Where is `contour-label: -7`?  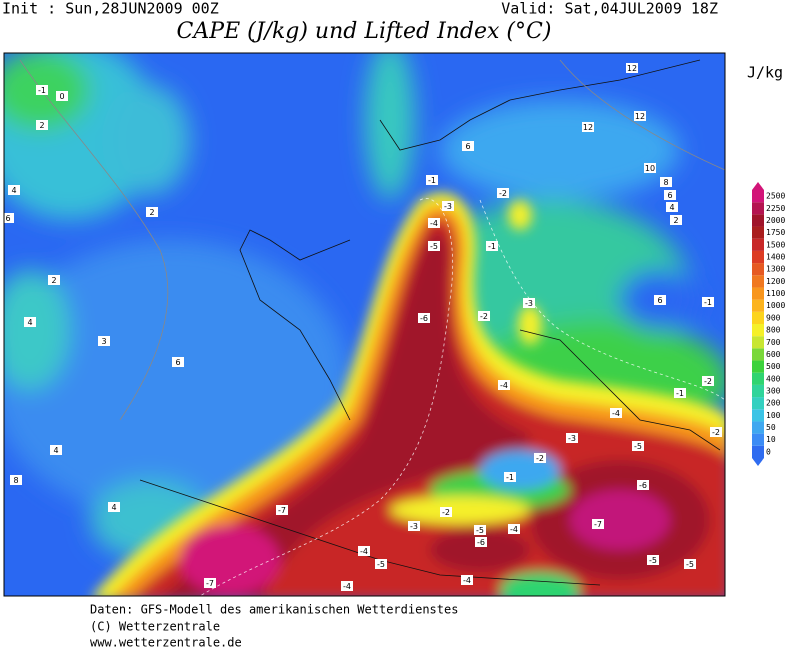 contour-label: -7 is located at coordinates (598, 524).